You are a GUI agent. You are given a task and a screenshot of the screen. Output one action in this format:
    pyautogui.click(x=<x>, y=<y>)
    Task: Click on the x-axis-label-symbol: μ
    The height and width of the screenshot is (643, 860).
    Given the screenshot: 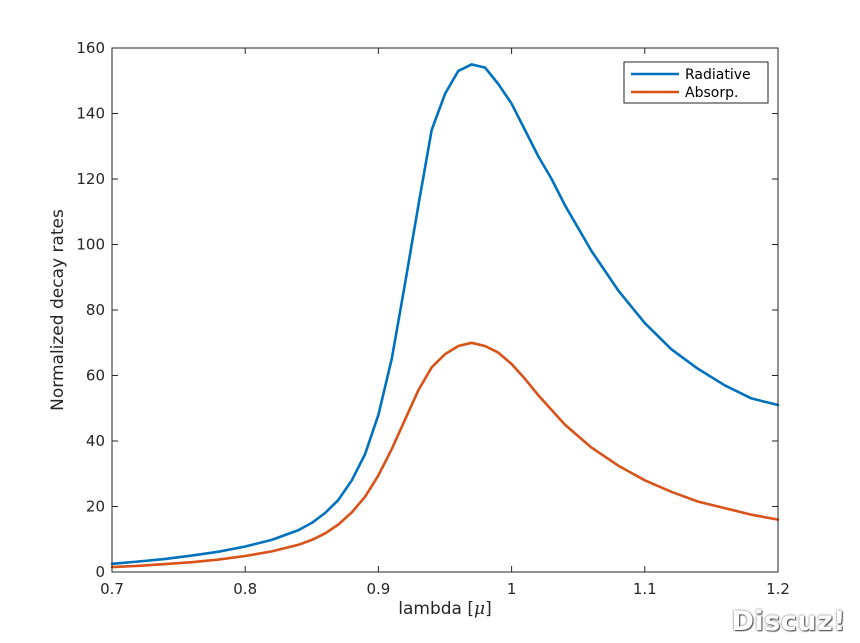 What is the action you would take?
    pyautogui.click(x=479, y=609)
    